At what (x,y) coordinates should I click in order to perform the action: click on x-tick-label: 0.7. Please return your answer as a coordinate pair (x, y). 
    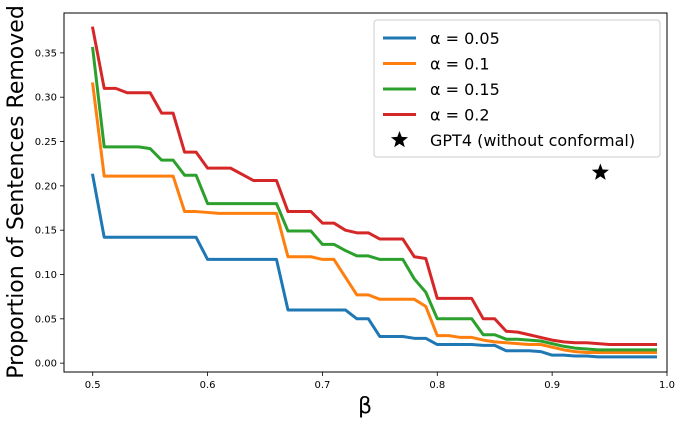
    Looking at the image, I should click on (322, 385).